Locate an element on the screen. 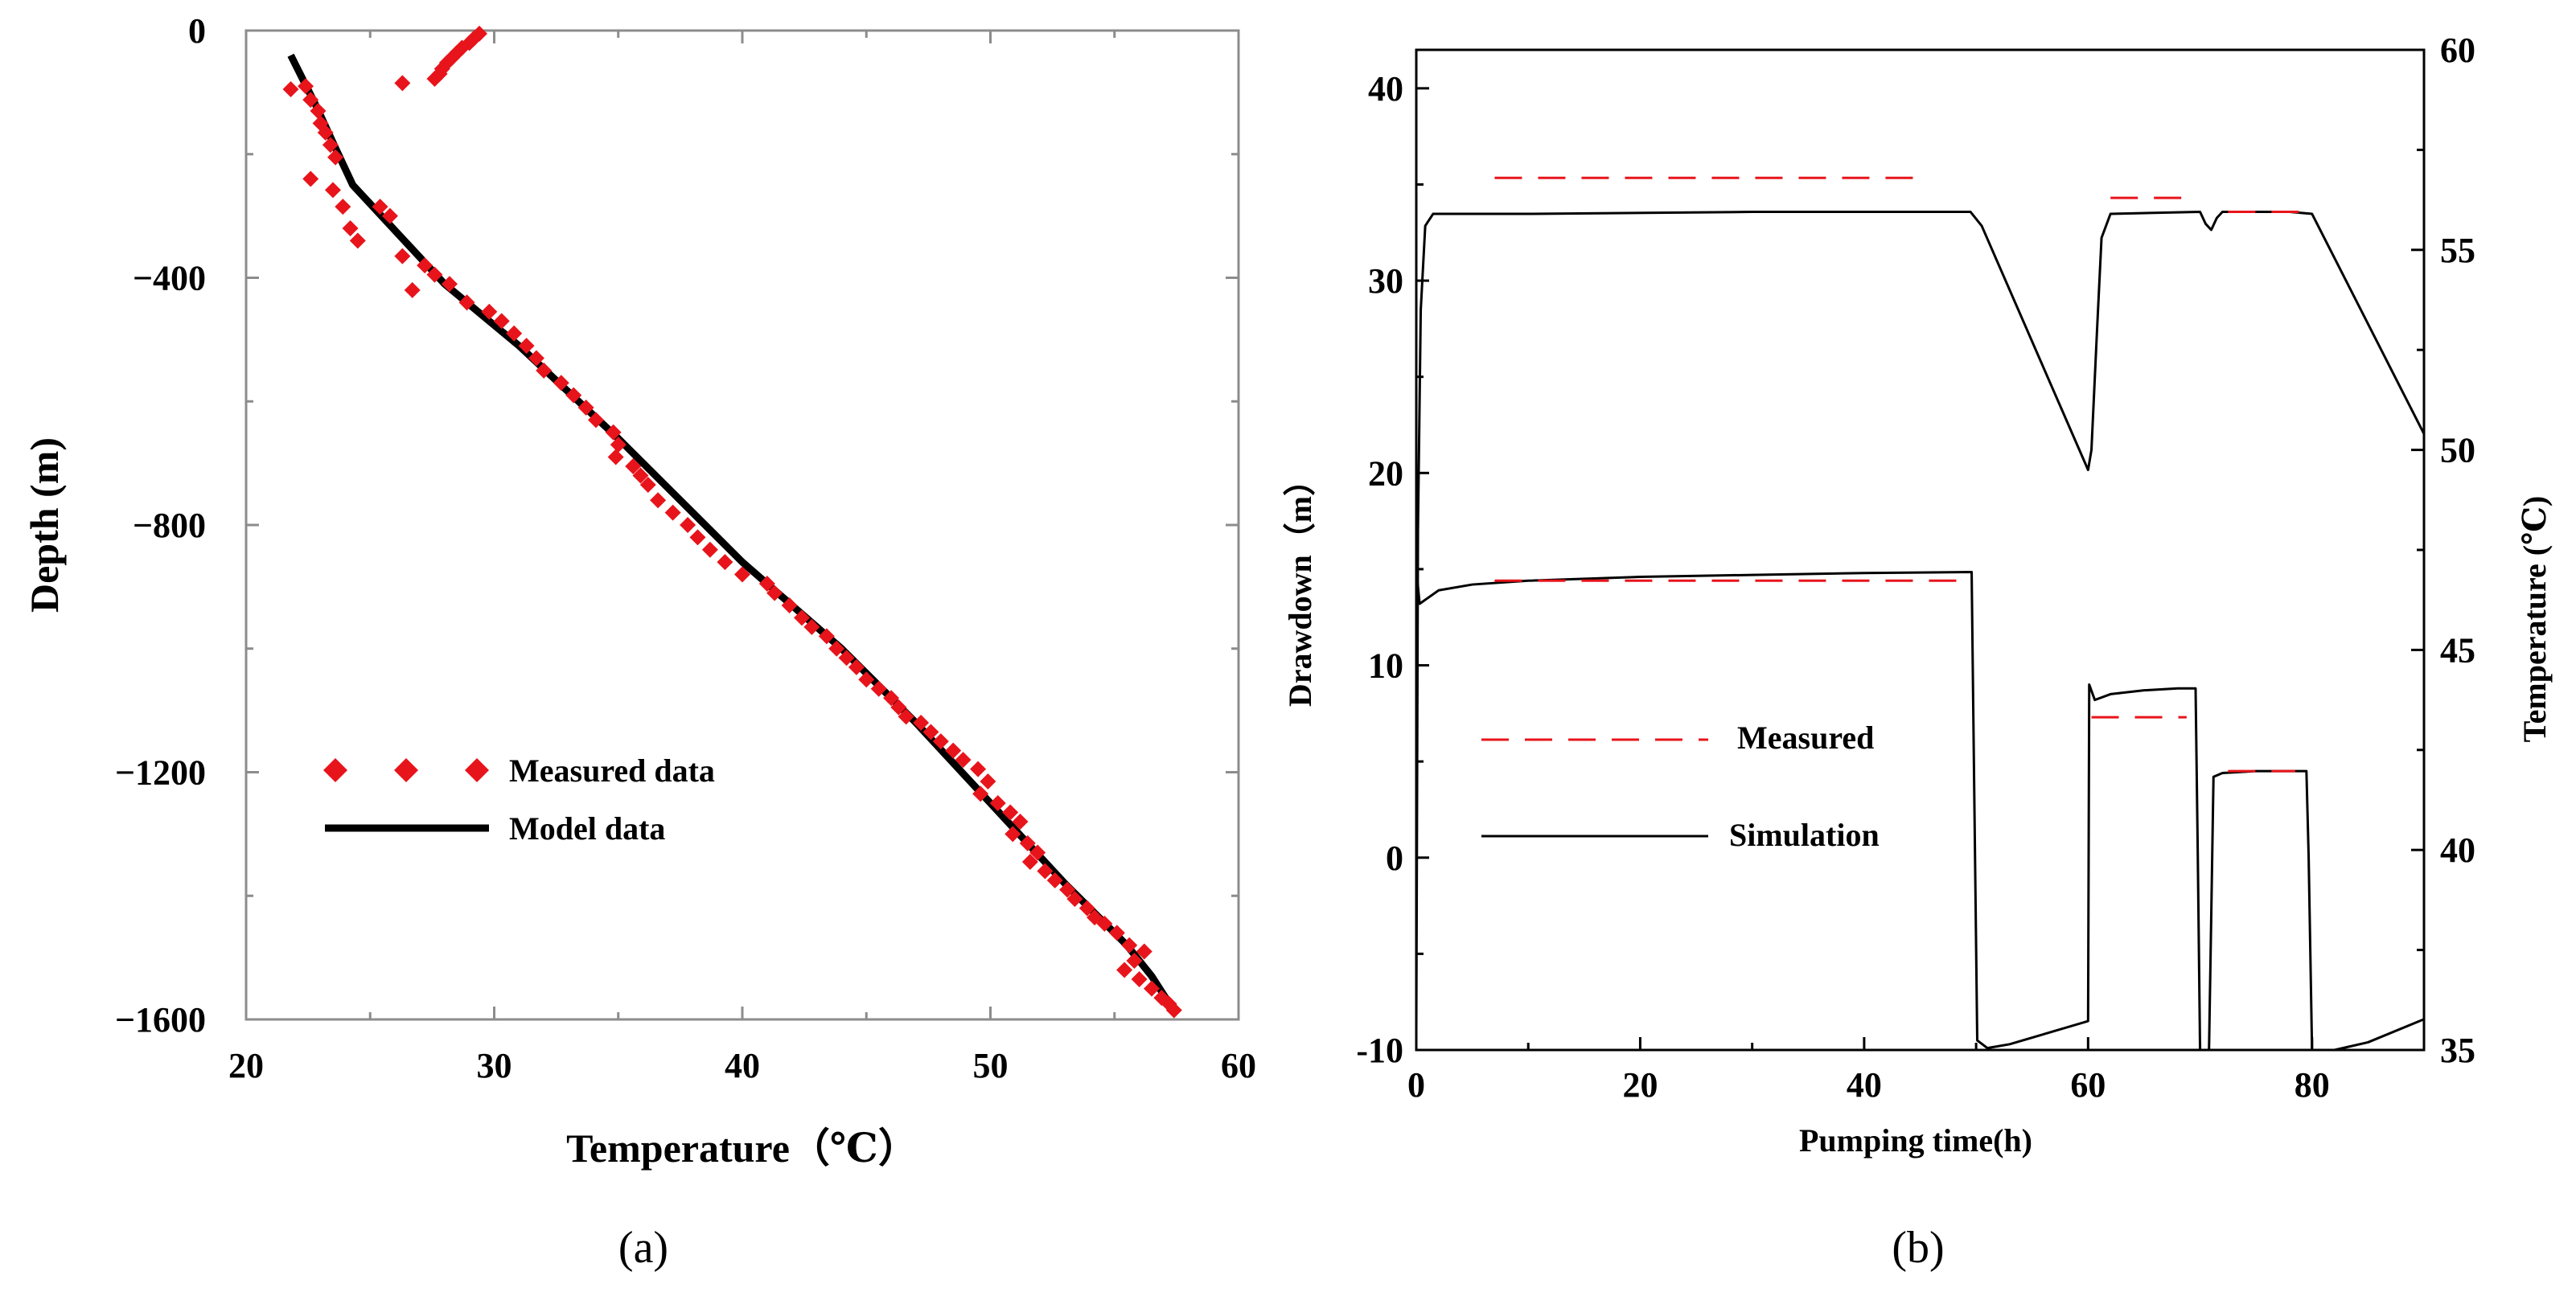  x-tick-label: 50 is located at coordinates (991, 1065).